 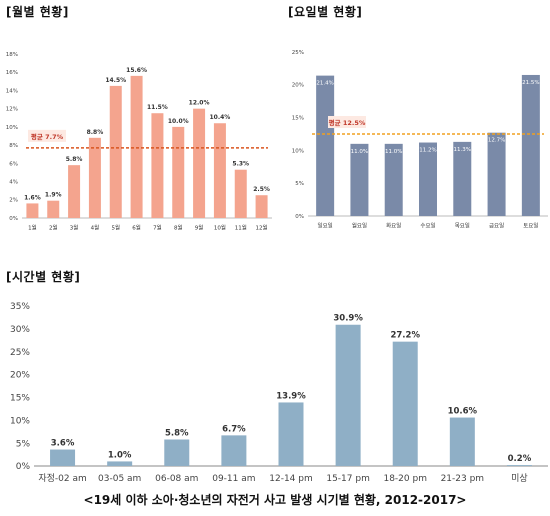 What do you see at coordinates (299, 217) in the screenshot?
I see `weekday-ytick-label: 0%` at bounding box center [299, 217].